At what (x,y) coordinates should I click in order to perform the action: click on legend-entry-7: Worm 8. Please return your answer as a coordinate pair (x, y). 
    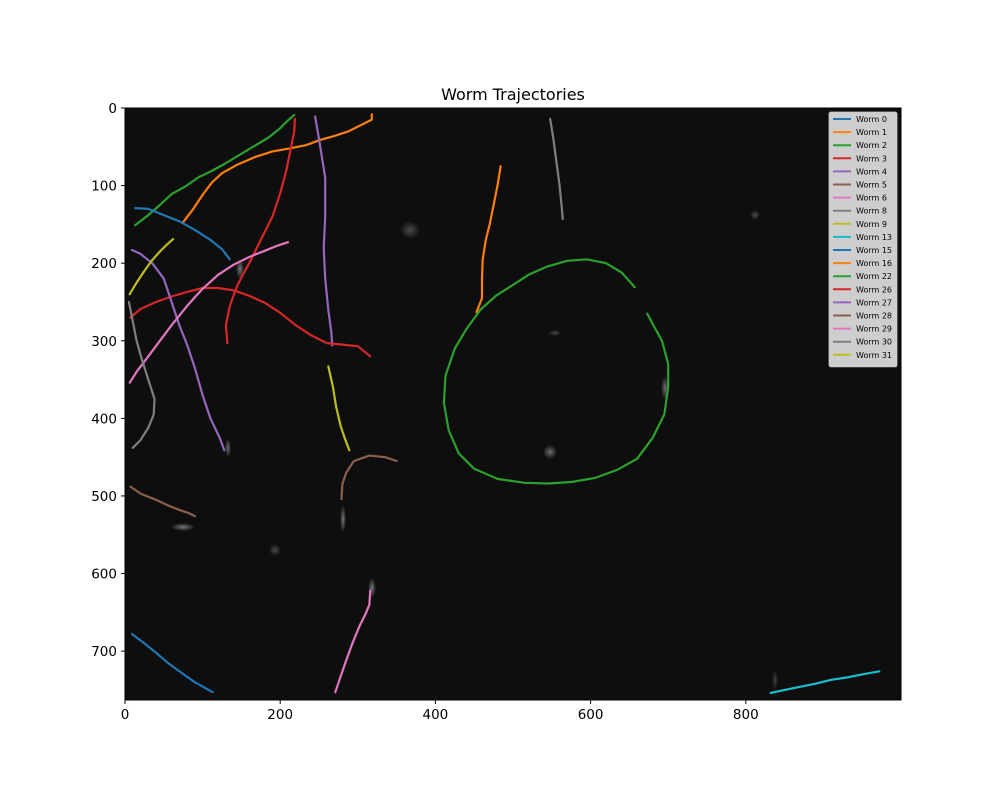
    Looking at the image, I should click on (871, 211).